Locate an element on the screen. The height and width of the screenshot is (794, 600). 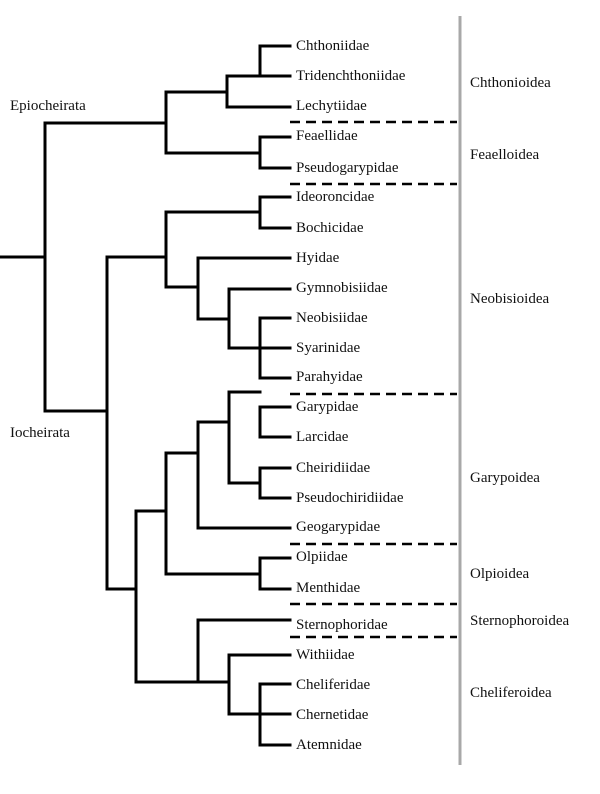
clade-label-iocheirata: Iocheirata is located at coordinates (40, 433).